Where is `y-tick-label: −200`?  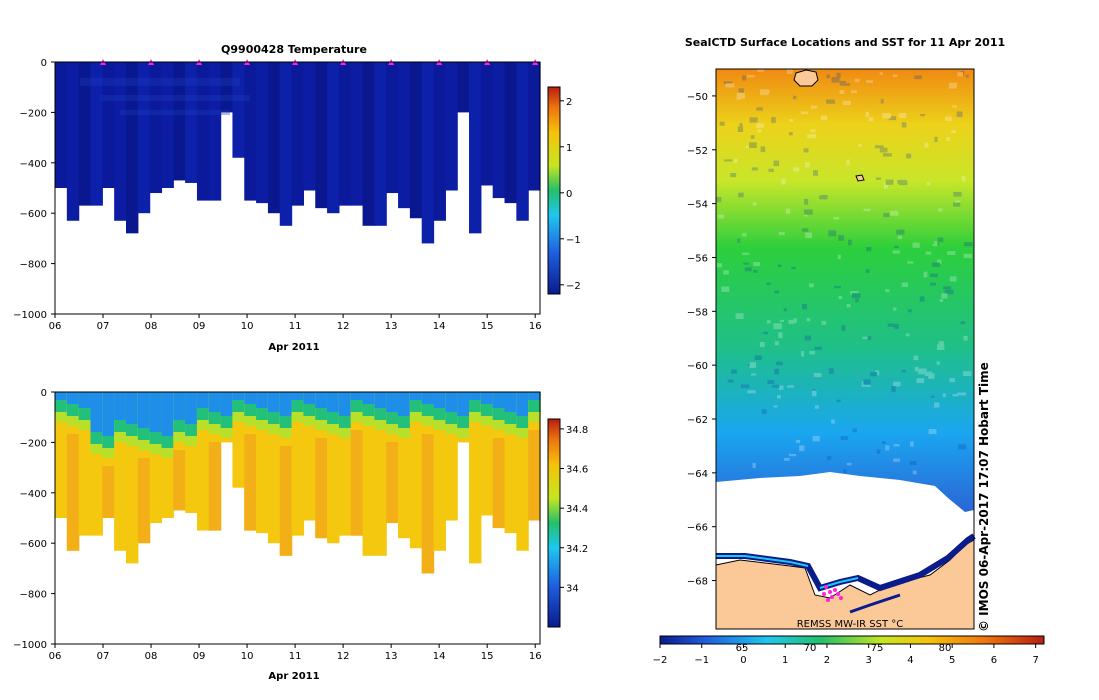 y-tick-label: −200 is located at coordinates (33, 443).